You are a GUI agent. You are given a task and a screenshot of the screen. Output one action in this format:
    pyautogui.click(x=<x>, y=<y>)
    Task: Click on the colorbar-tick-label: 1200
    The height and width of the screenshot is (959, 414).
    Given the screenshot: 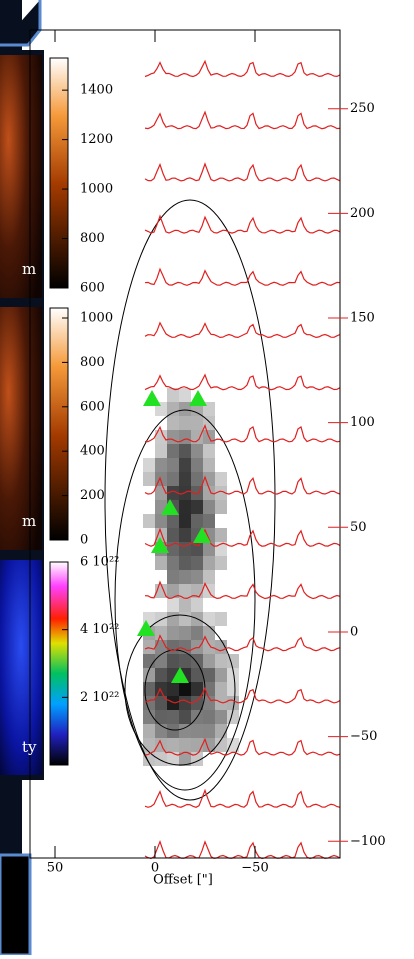 What is the action you would take?
    pyautogui.click(x=96, y=139)
    